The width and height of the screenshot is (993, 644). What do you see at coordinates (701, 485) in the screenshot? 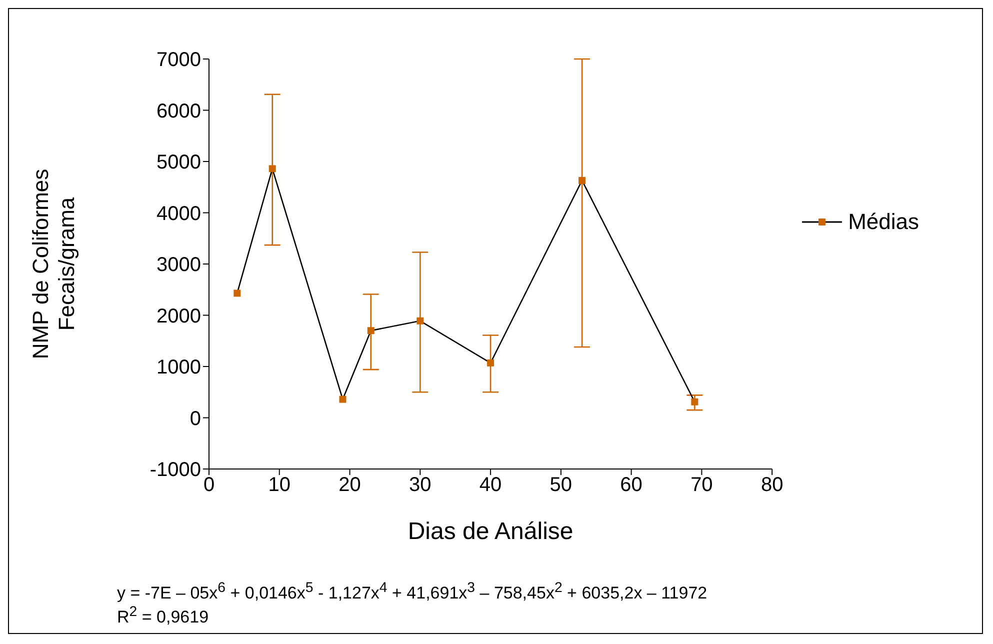
I see `x-tick-label: 70` at bounding box center [701, 485].